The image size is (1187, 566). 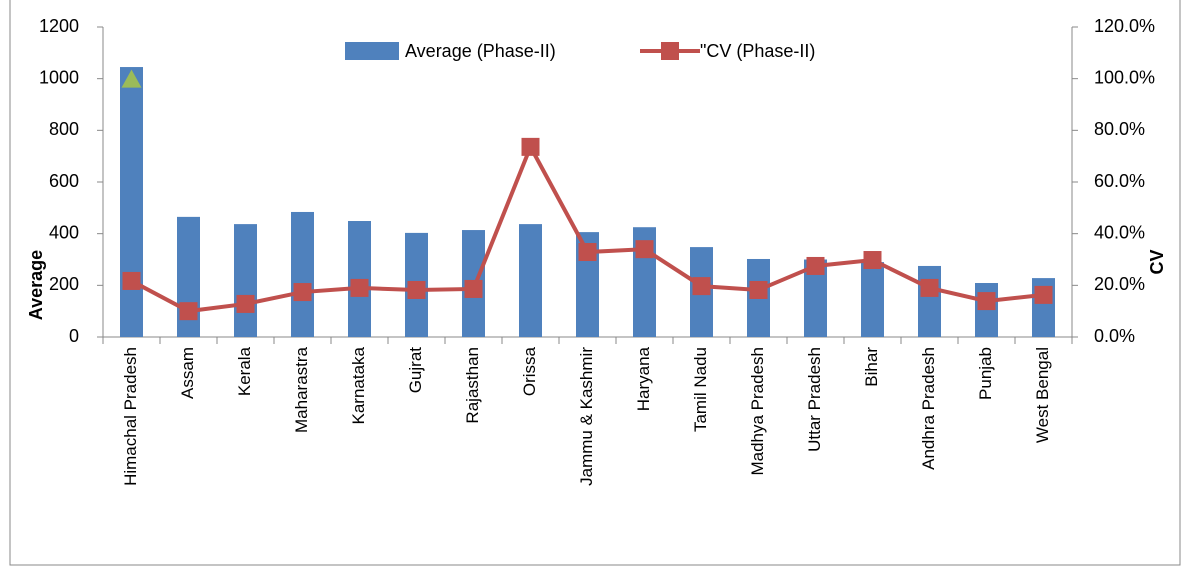 What do you see at coordinates (1119, 284) in the screenshot?
I see `y2-tick-label: 20.0%` at bounding box center [1119, 284].